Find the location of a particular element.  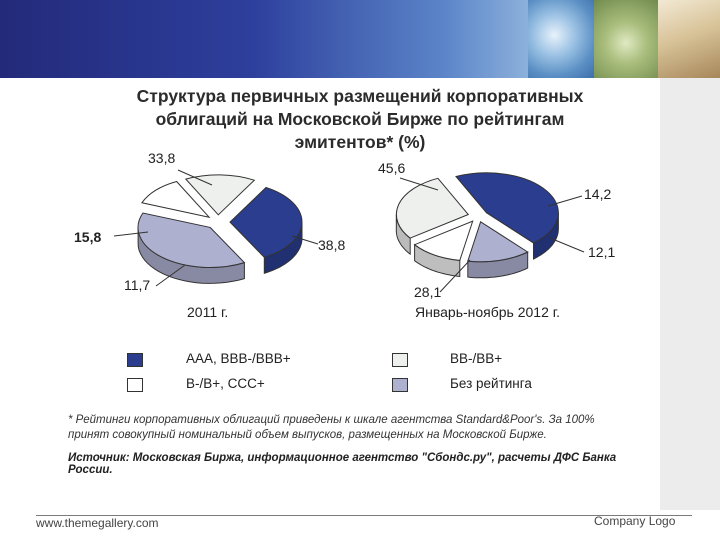

pie-slice-2012-aaa is located at coordinates (507, 208).